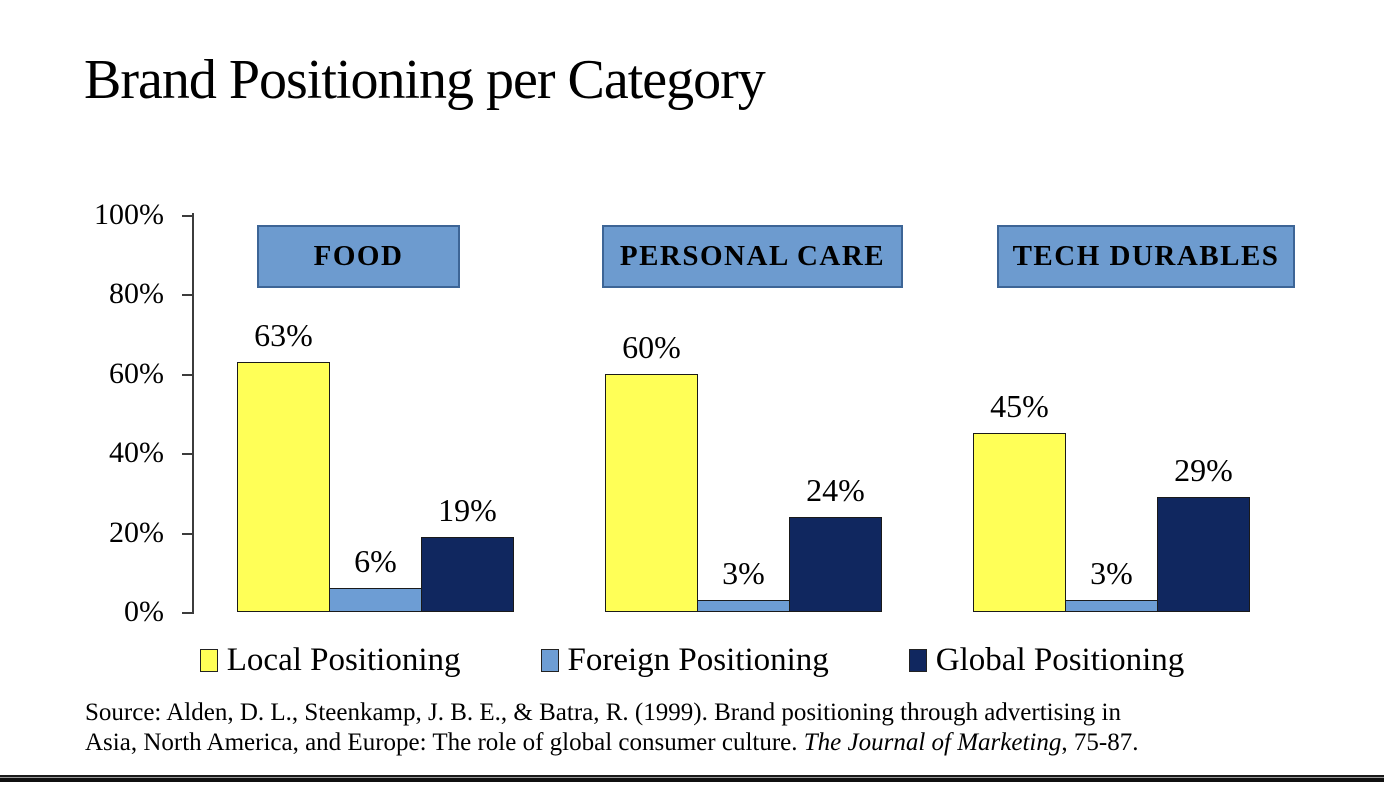  What do you see at coordinates (1019, 522) in the screenshot?
I see `bar-local-tech-durables` at bounding box center [1019, 522].